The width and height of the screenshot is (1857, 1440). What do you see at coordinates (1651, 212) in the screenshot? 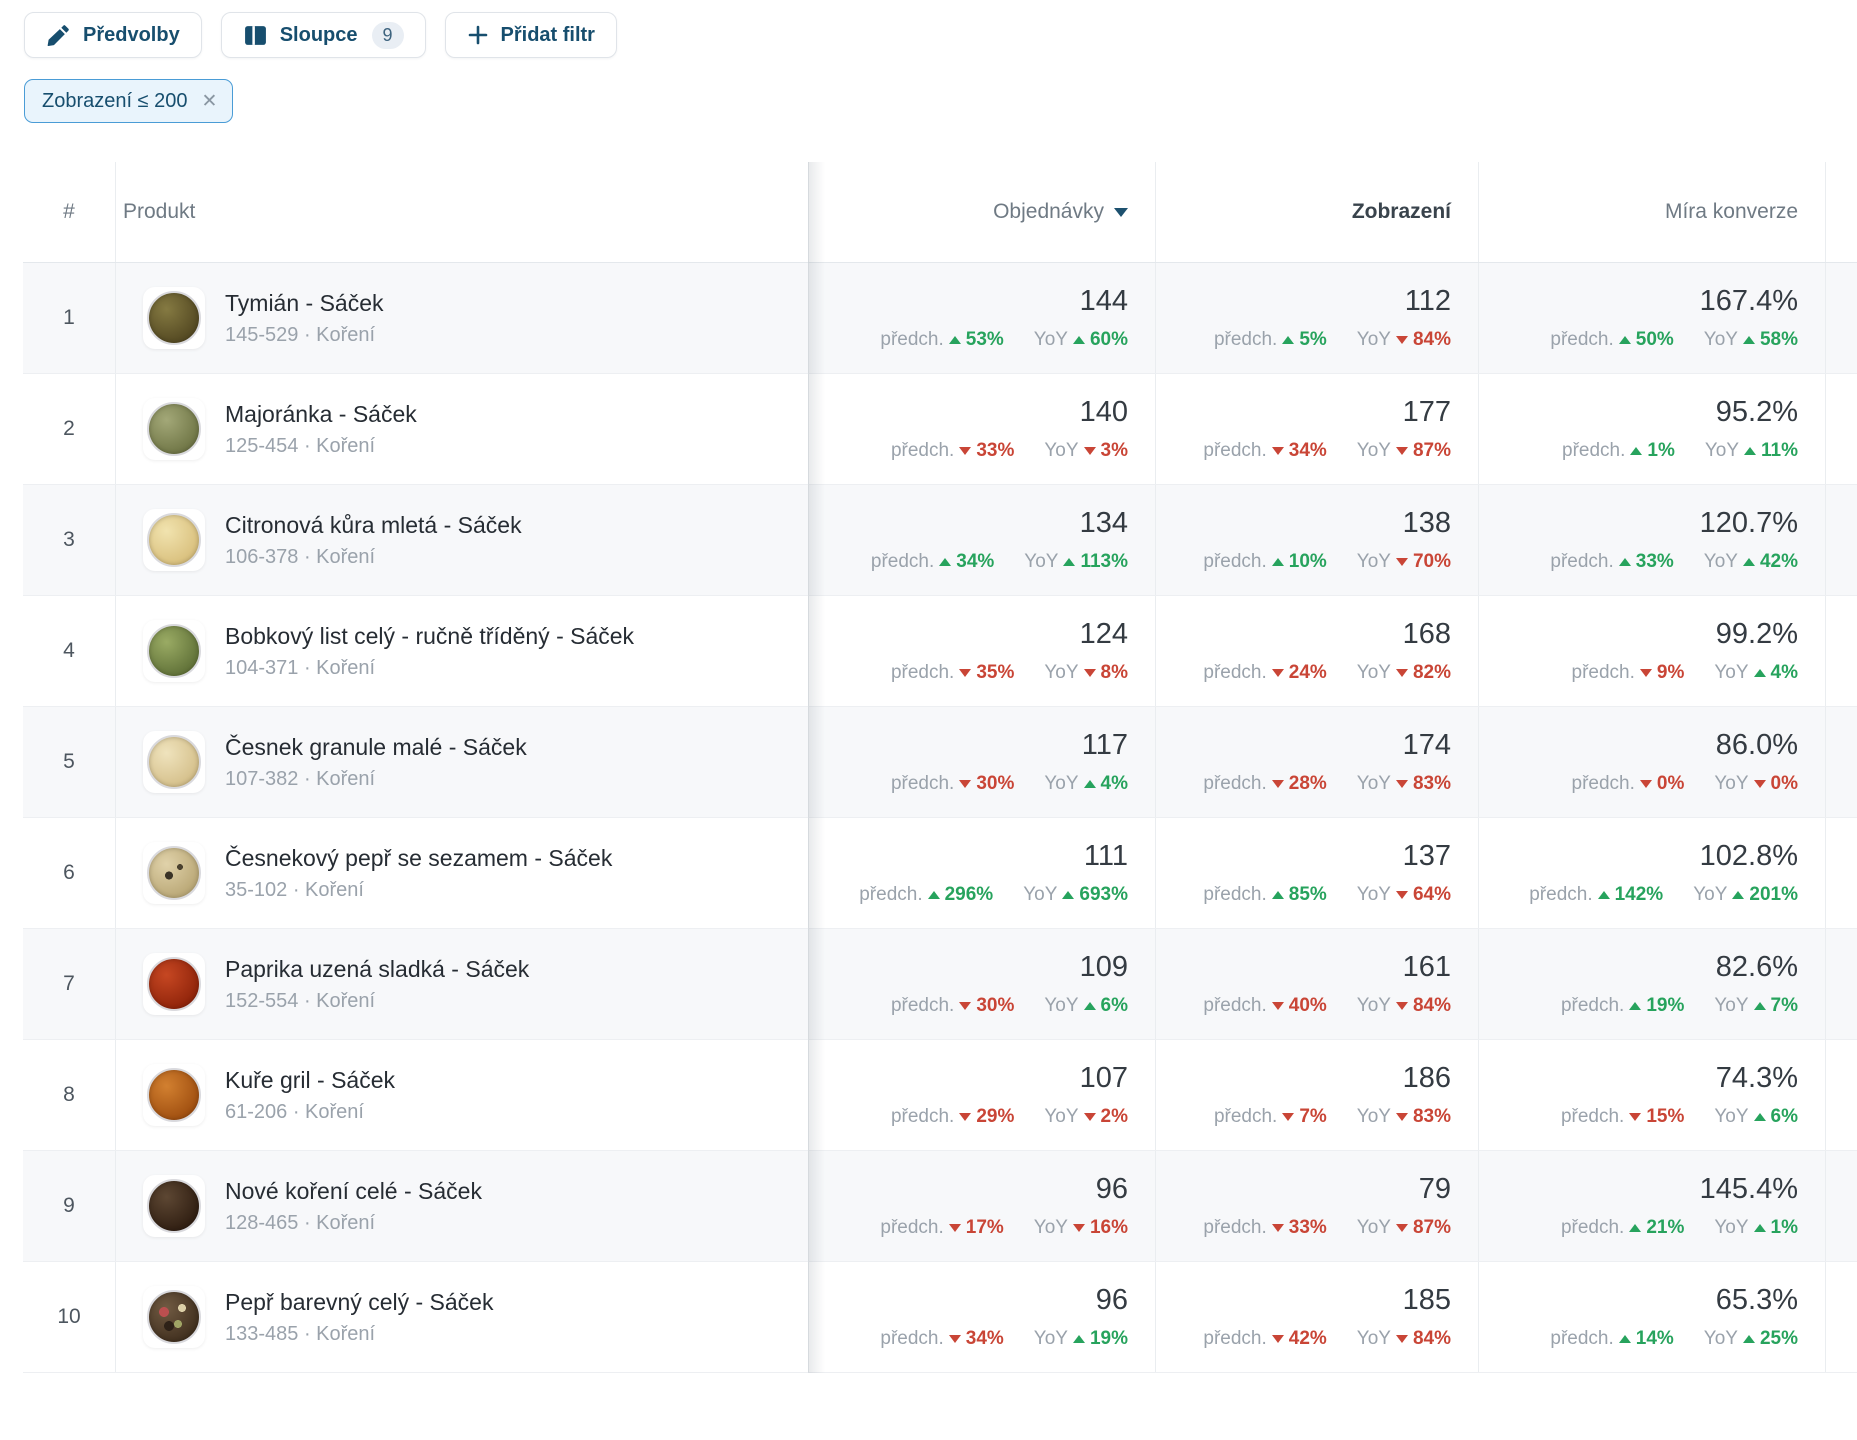
I see `column-header-conversion: Míra konverze` at bounding box center [1651, 212].